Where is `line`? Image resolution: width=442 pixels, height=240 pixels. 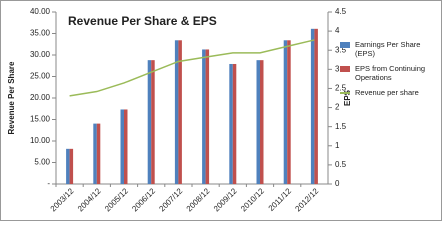 line is located at coordinates (192, 68).